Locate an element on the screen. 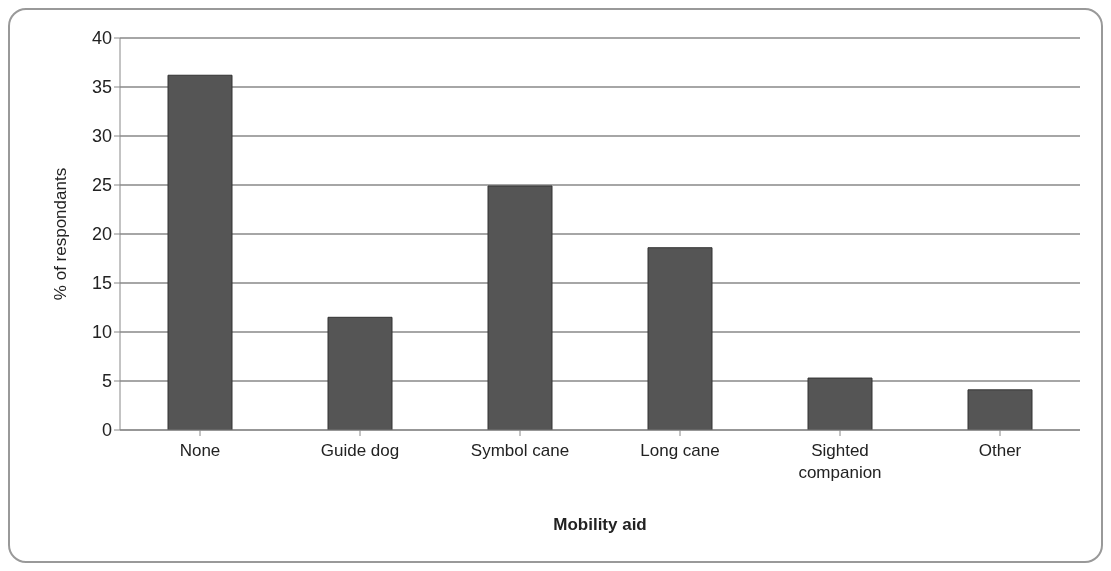 The image size is (1111, 571). y-axis-title: % of respondants is located at coordinates (61, 234).